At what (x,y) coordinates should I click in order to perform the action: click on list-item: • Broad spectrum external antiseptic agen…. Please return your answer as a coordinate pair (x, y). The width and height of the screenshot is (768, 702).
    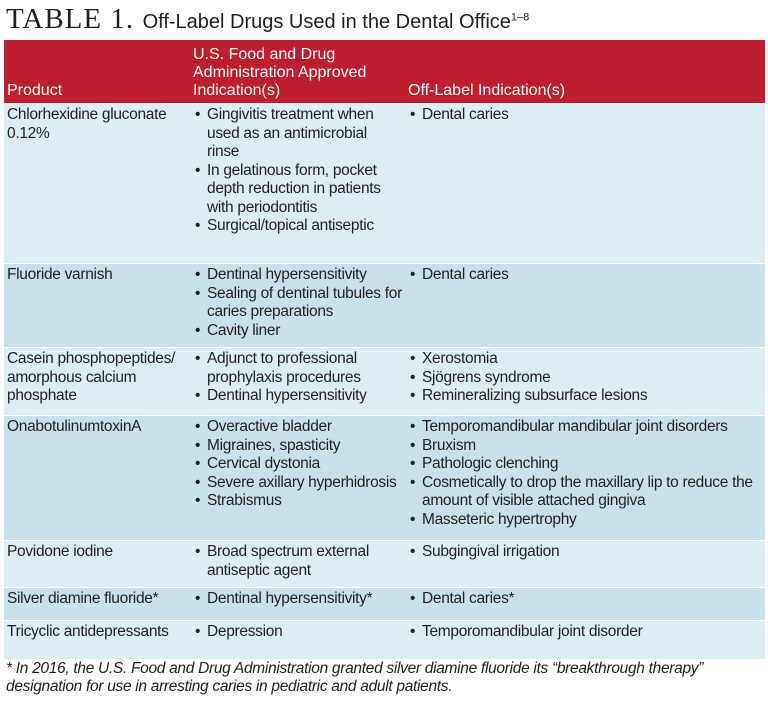
    Looking at the image, I should click on (297, 561).